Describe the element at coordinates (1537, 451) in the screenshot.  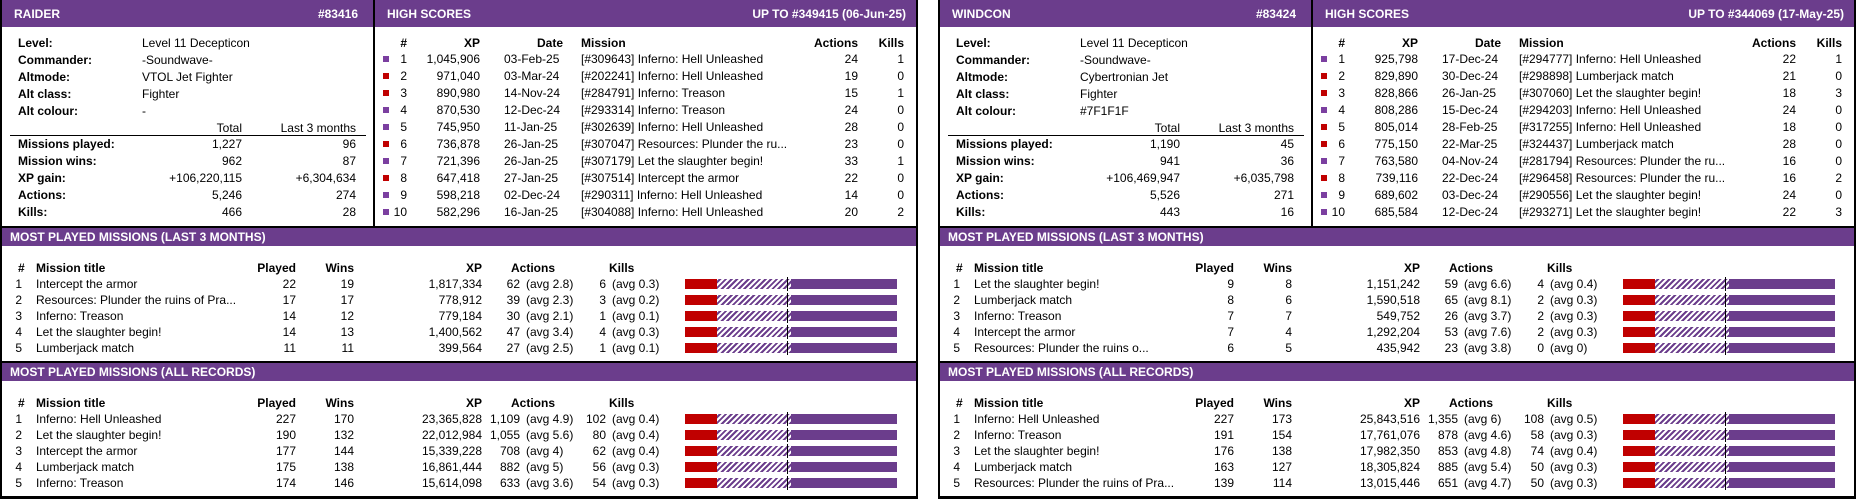
I see `section-cell: 74` at that location.